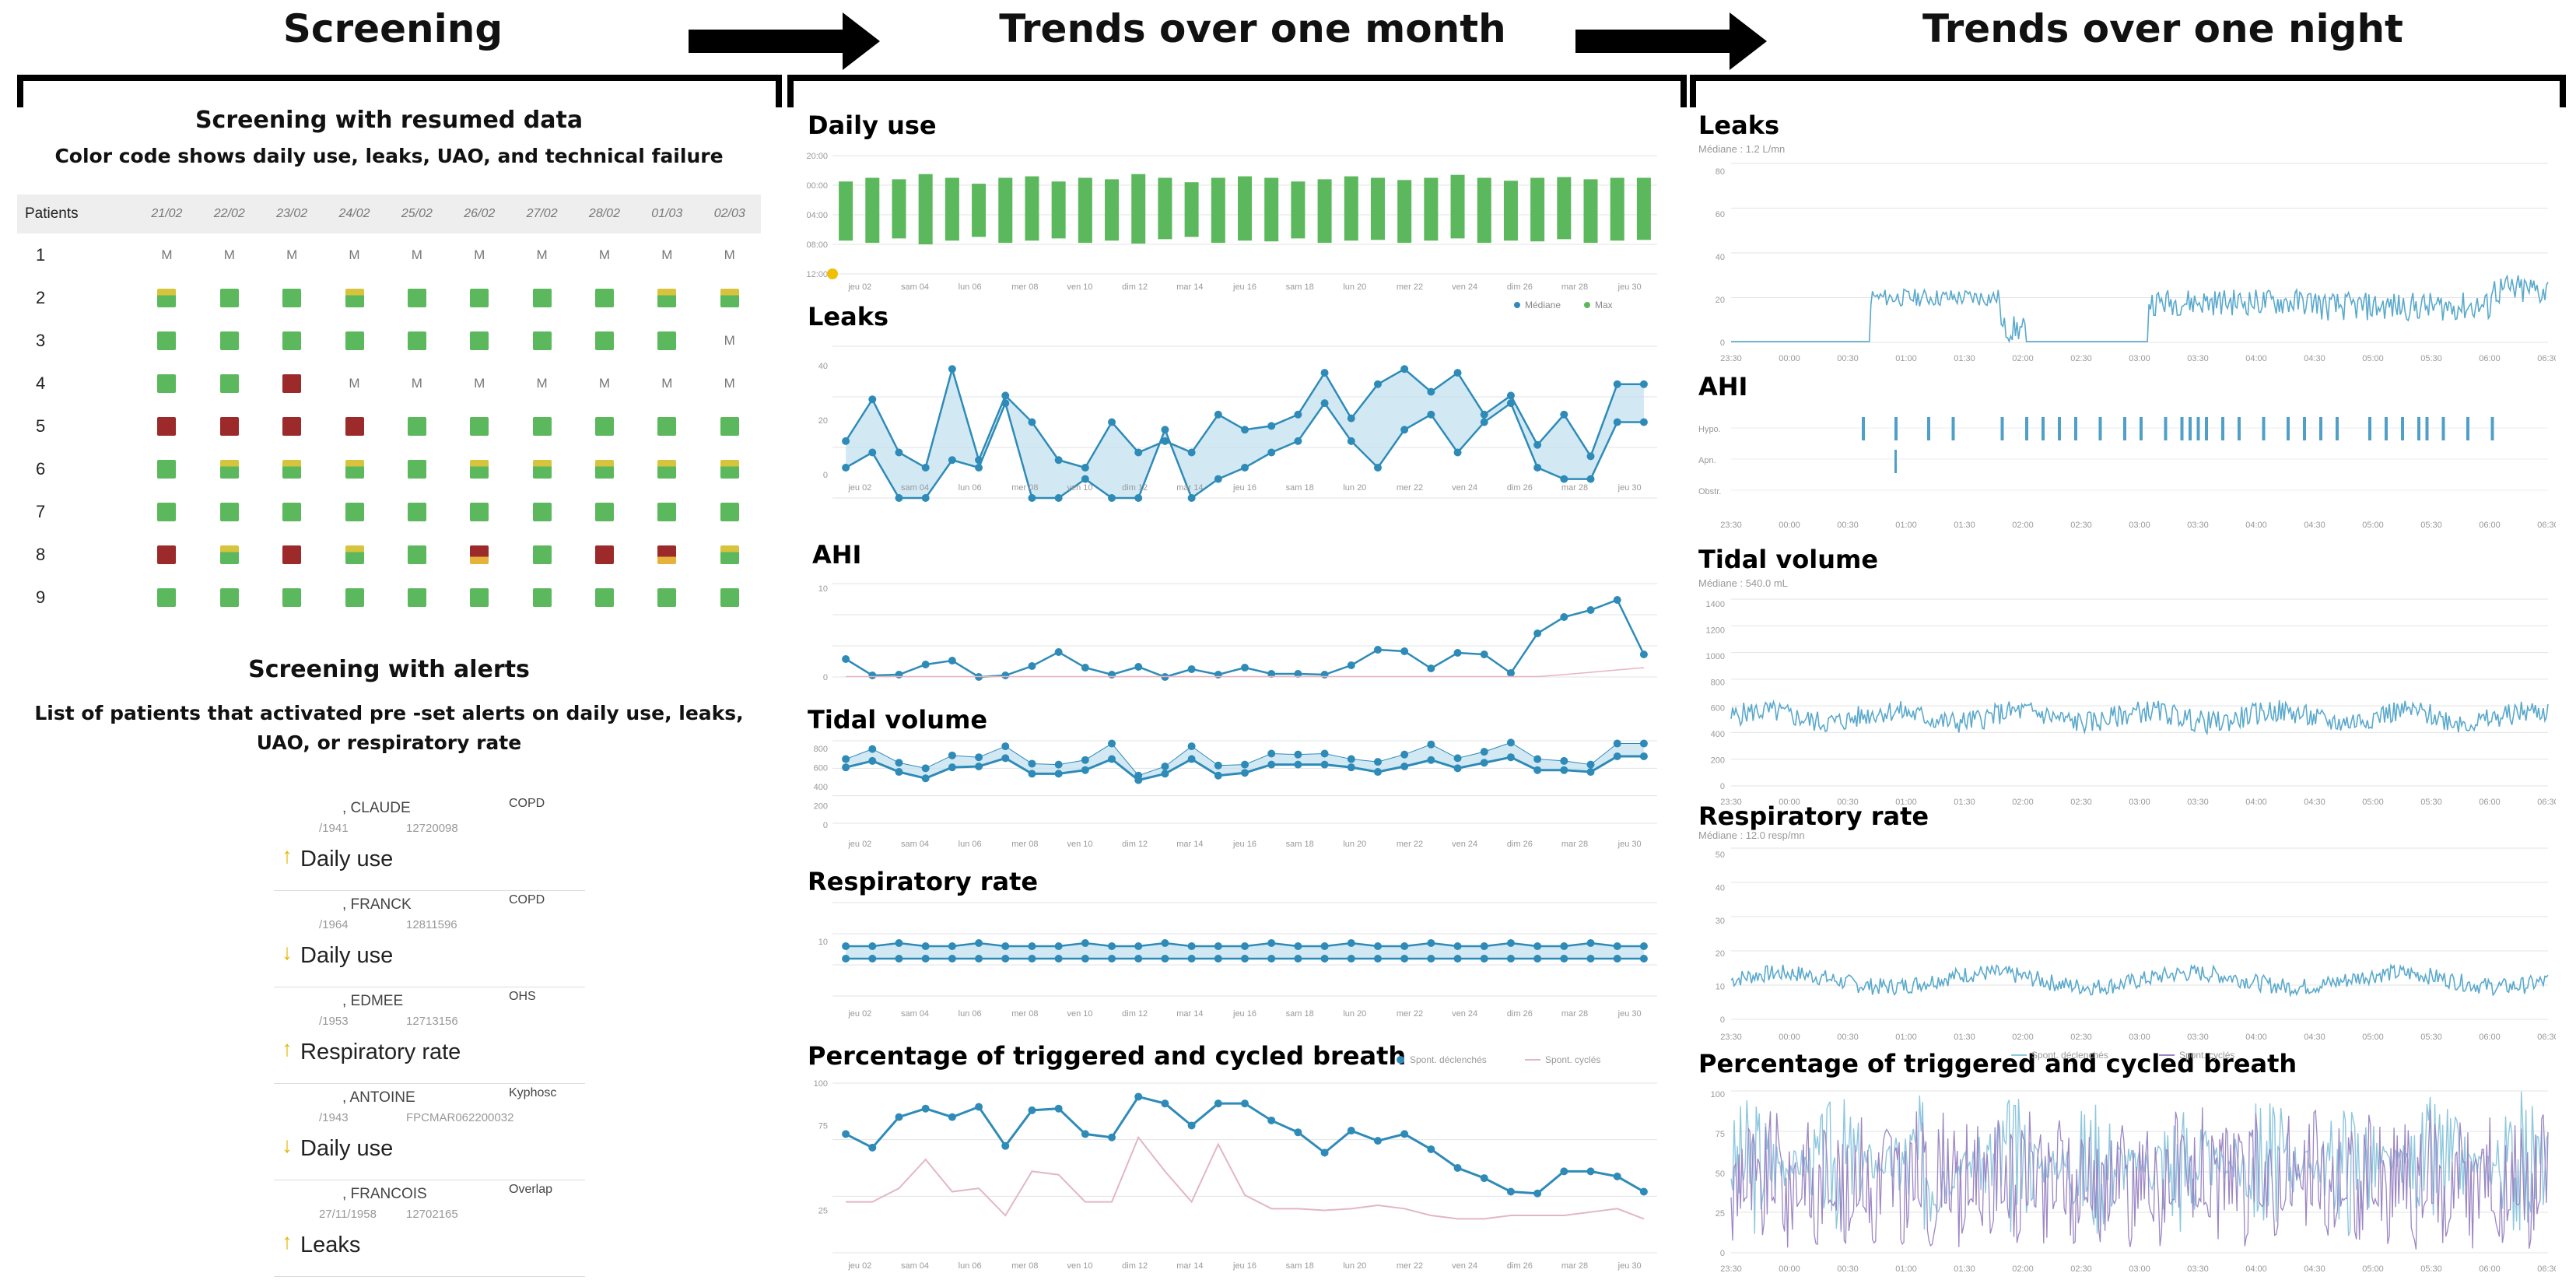  I want to click on table-row: 8, so click(389, 554).